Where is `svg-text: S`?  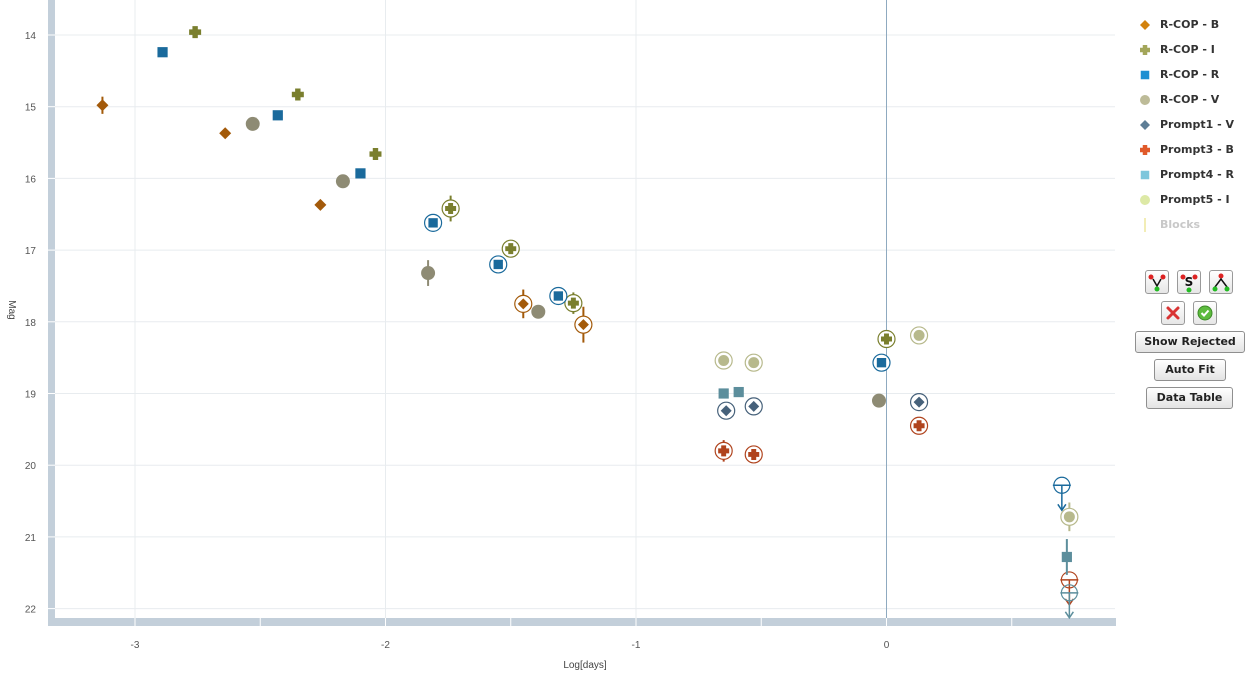 svg-text: S is located at coordinates (1189, 282).